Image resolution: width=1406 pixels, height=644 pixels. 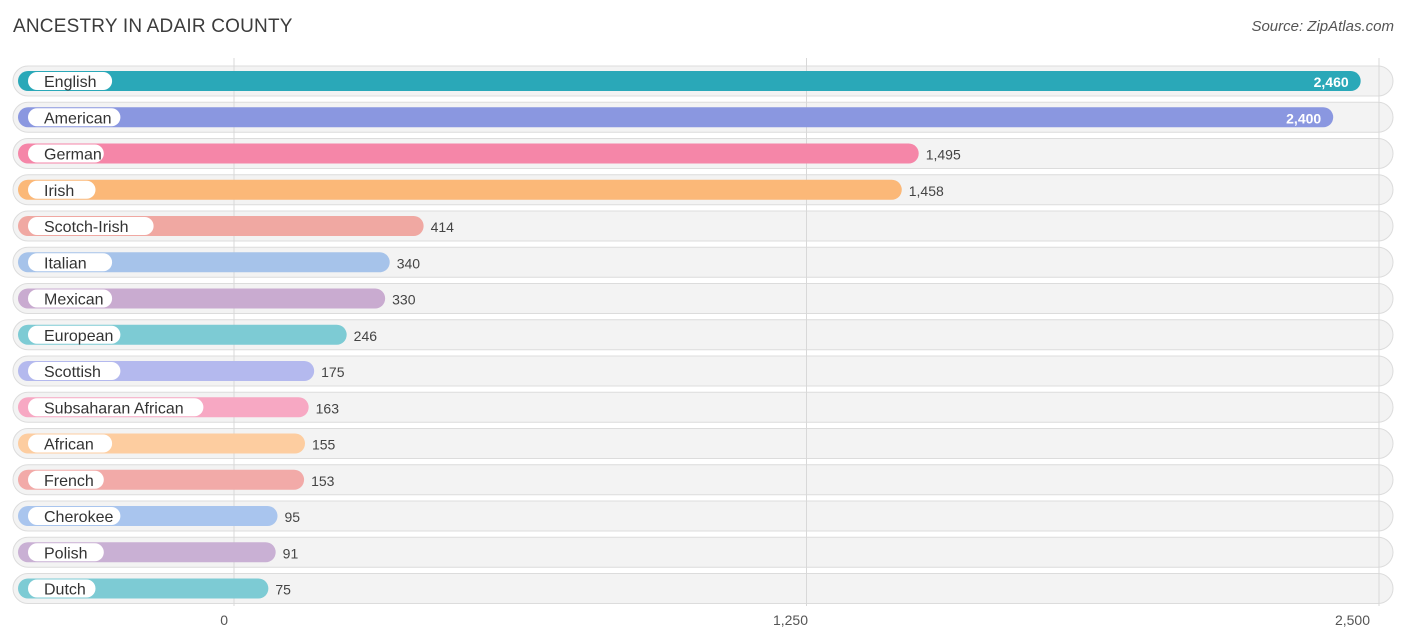 I want to click on value-label: 414, so click(x=443, y=227).